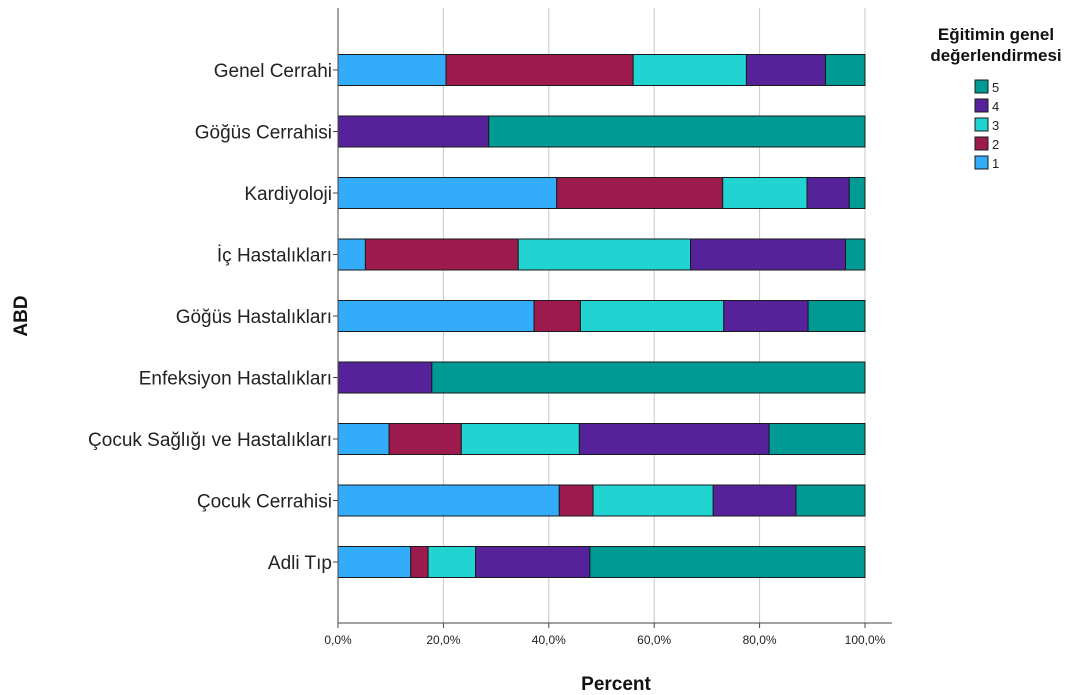 This screenshot has height=695, width=1083. I want to click on category-label: Genel Cerrahi, so click(273, 71).